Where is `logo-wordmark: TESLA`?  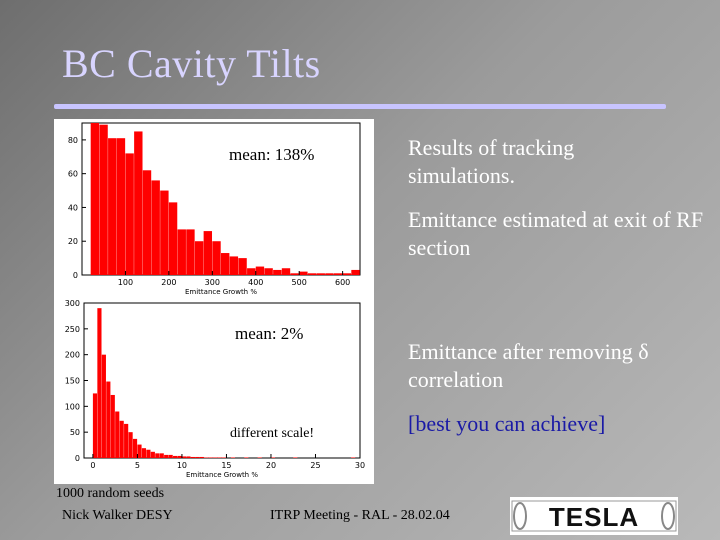
logo-wordmark: TESLA is located at coordinates (594, 517).